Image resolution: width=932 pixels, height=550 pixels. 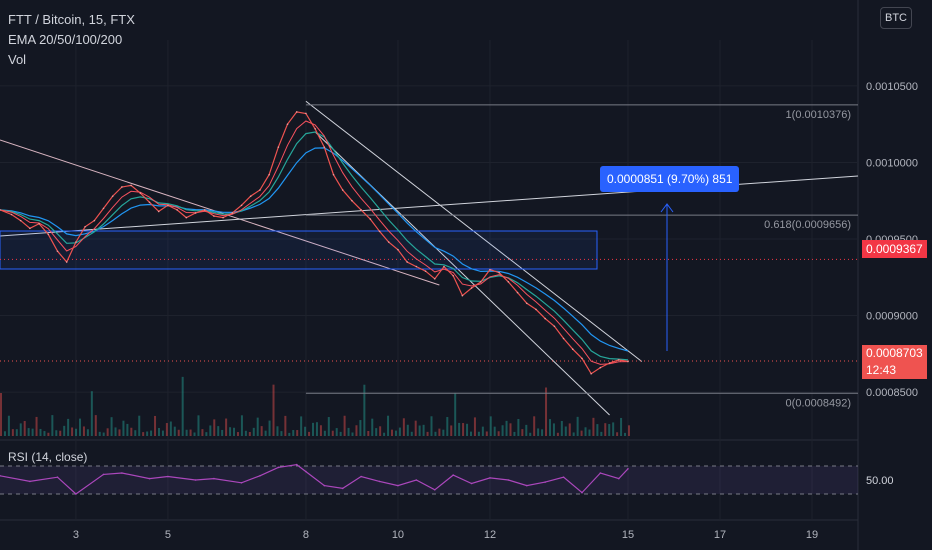 What do you see at coordinates (48, 457) in the screenshot?
I see `rsi-indicator-label: RSI (14, close)` at bounding box center [48, 457].